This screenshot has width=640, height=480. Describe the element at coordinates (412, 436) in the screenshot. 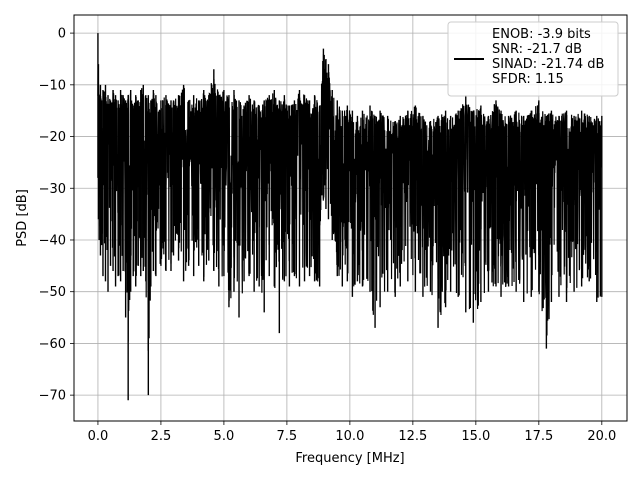

I see `x-tick-label: 12.5` at that location.